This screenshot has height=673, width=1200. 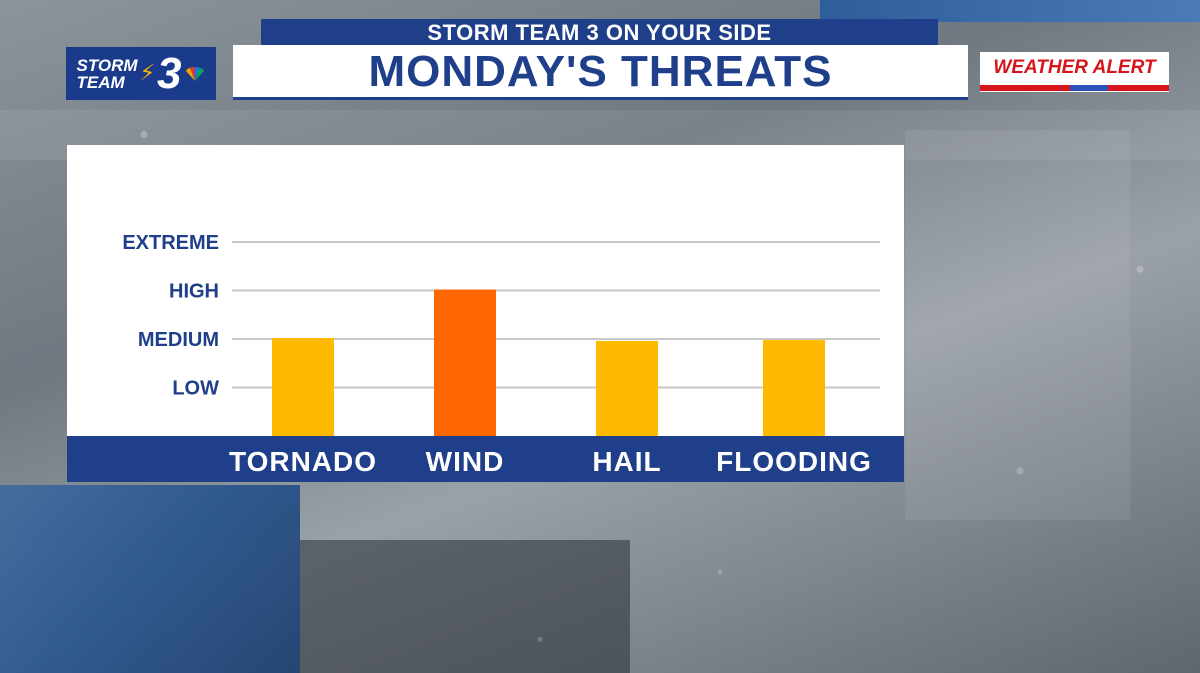 What do you see at coordinates (178, 340) in the screenshot?
I see `y-level-label-medium: MEDIUM` at bounding box center [178, 340].